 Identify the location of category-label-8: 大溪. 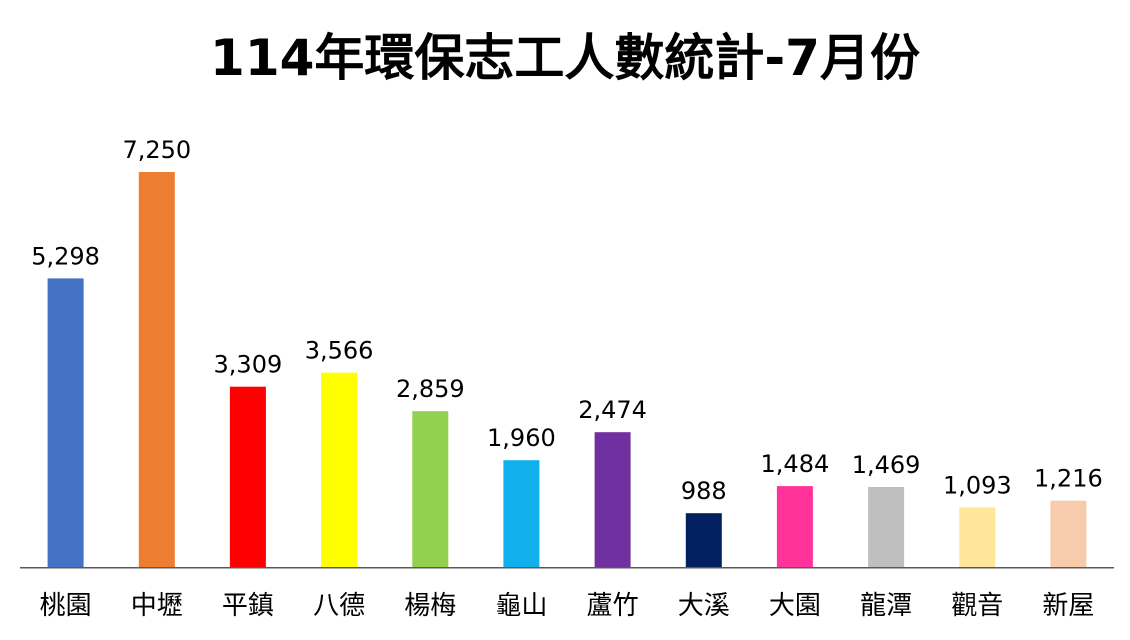
(704, 606).